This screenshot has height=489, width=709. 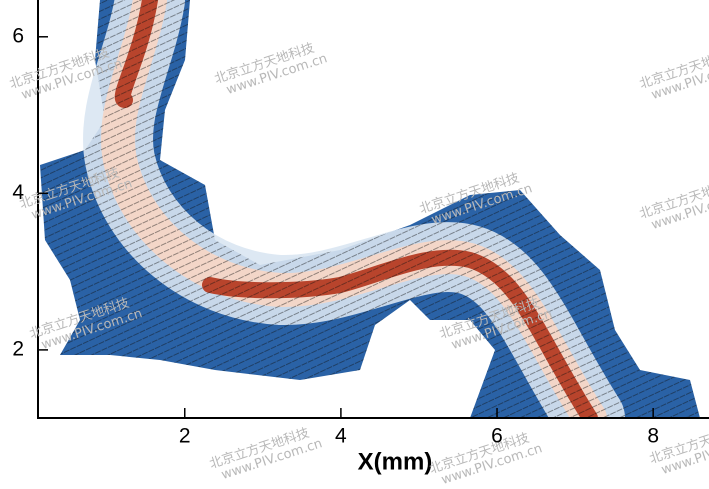 I want to click on x-tick-label: 4, so click(x=341, y=436).